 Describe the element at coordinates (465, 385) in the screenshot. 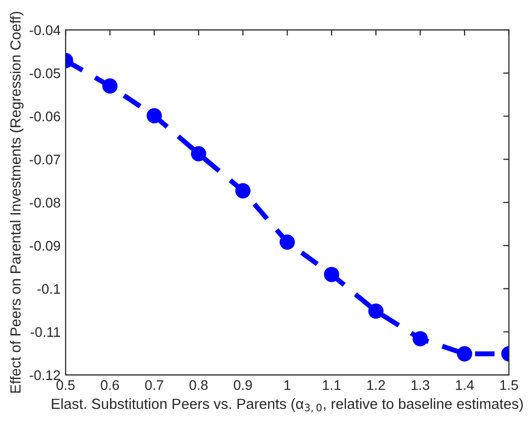

I see `x-tick-label: 1.4` at that location.